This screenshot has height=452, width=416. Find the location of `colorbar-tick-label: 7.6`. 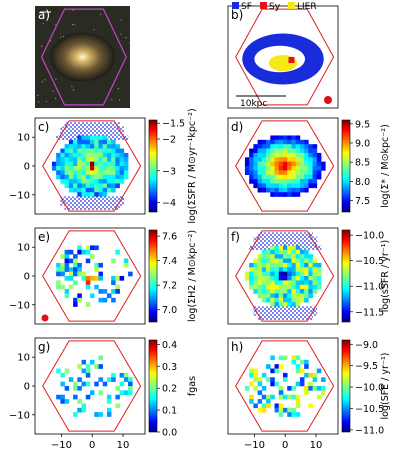

colorbar-tick-label: 7.6 is located at coordinates (169, 237).